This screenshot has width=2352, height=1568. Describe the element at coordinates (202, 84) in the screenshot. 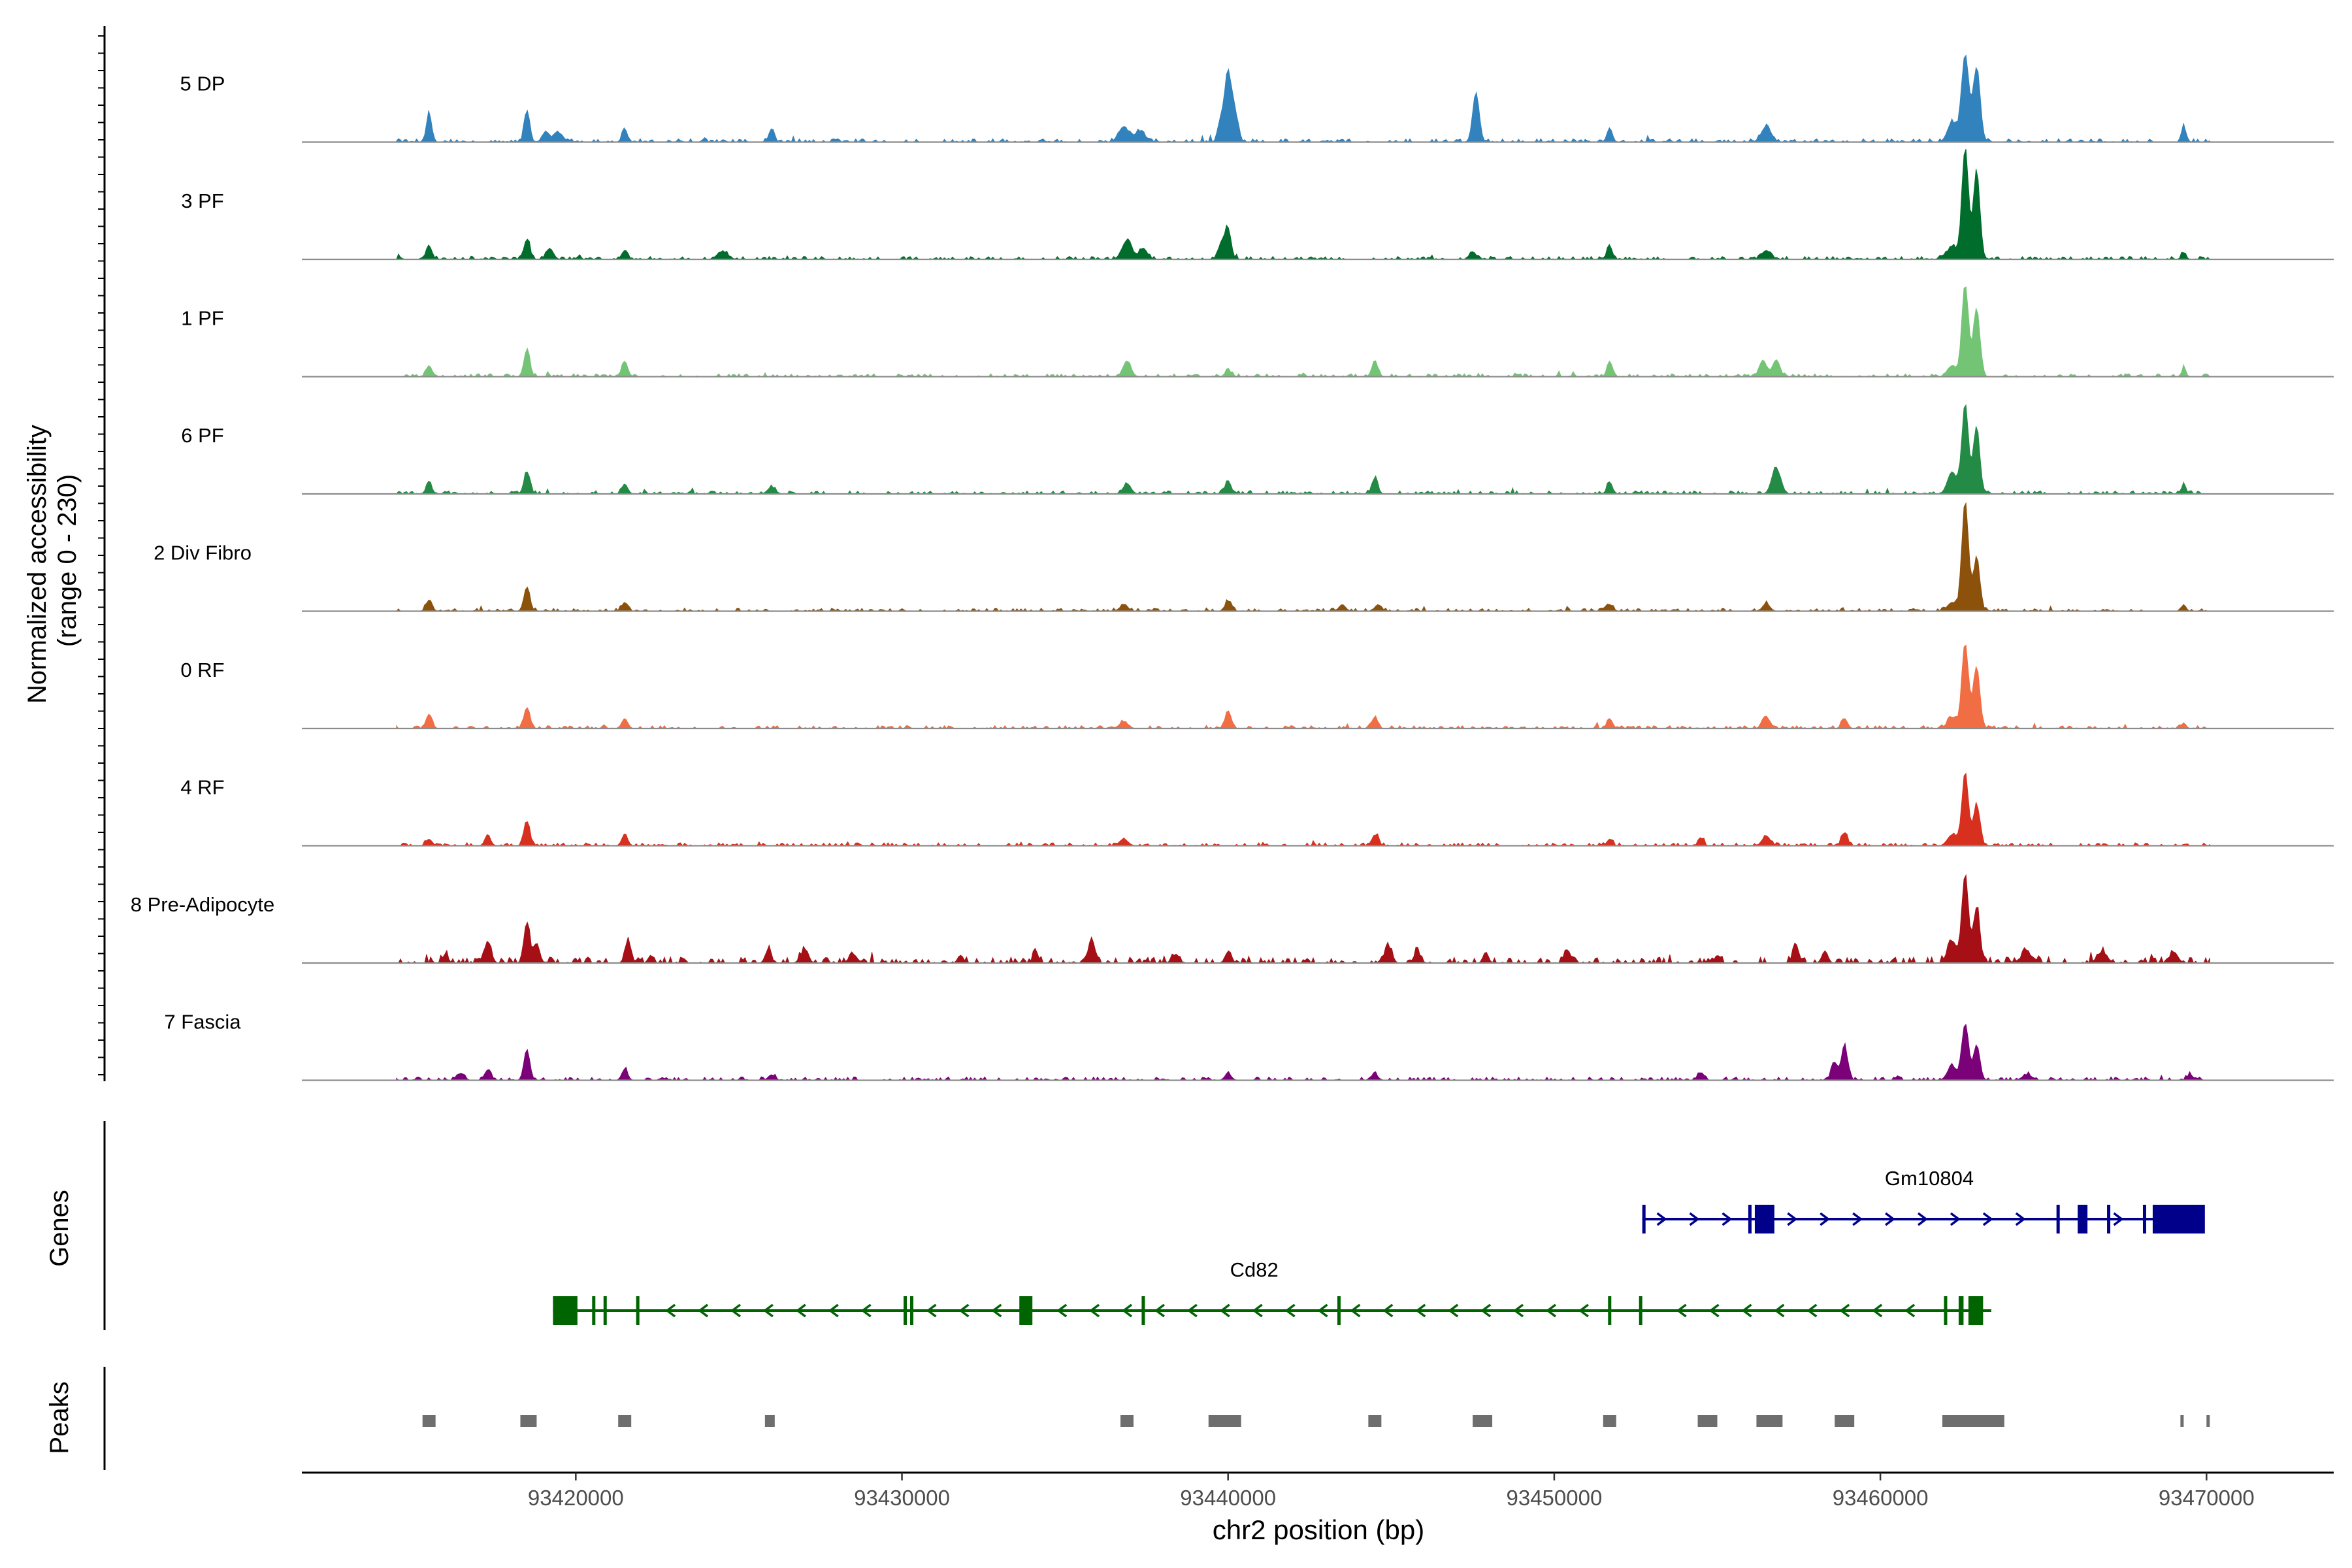

I see `track-label: 5 DP` at that location.